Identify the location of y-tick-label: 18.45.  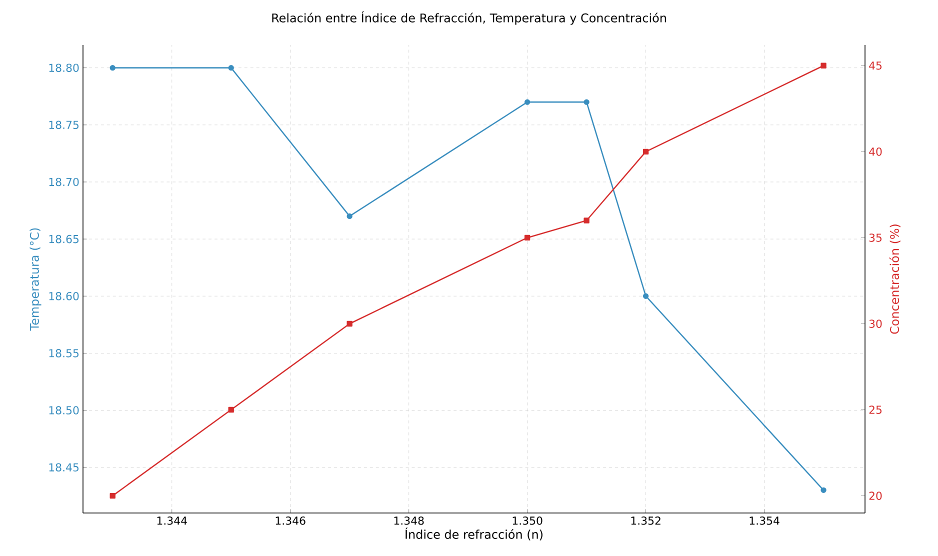
(64, 467).